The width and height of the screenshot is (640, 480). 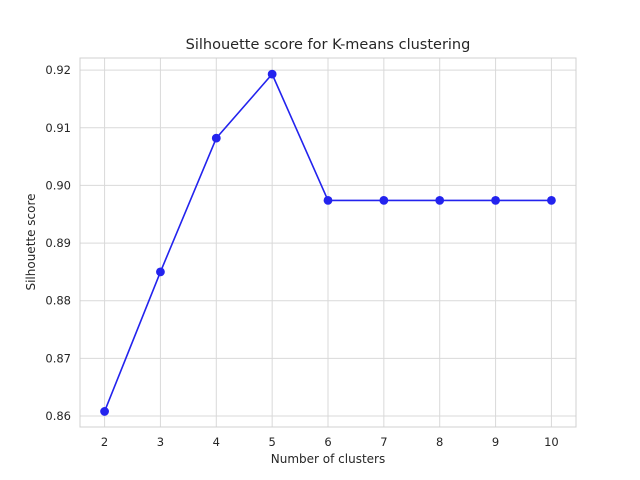 I want to click on y-axis-label: Silhouette score, so click(x=31, y=241).